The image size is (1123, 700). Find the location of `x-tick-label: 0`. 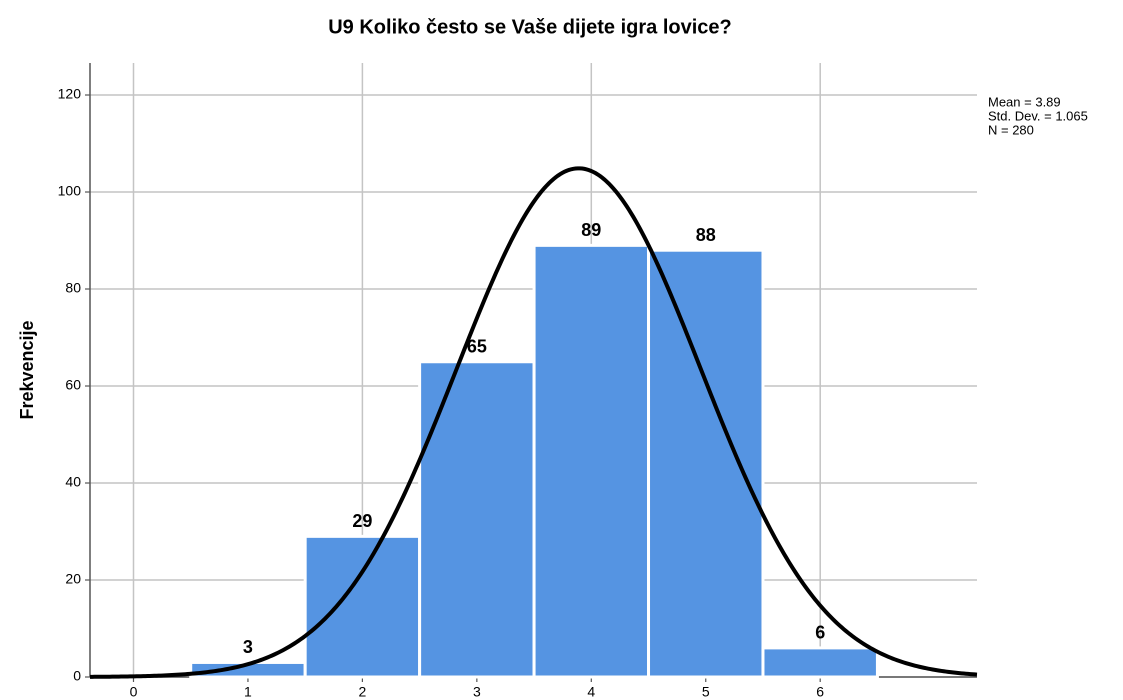

x-tick-label: 0 is located at coordinates (134, 692).